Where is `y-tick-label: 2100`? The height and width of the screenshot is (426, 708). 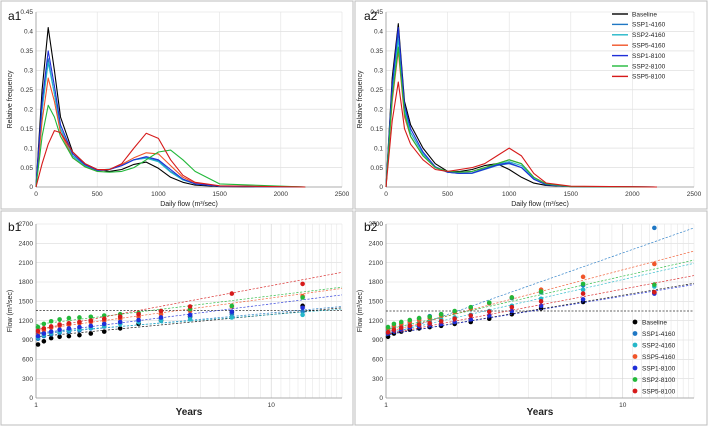 y-tick-label: 2100 is located at coordinates (26, 263).